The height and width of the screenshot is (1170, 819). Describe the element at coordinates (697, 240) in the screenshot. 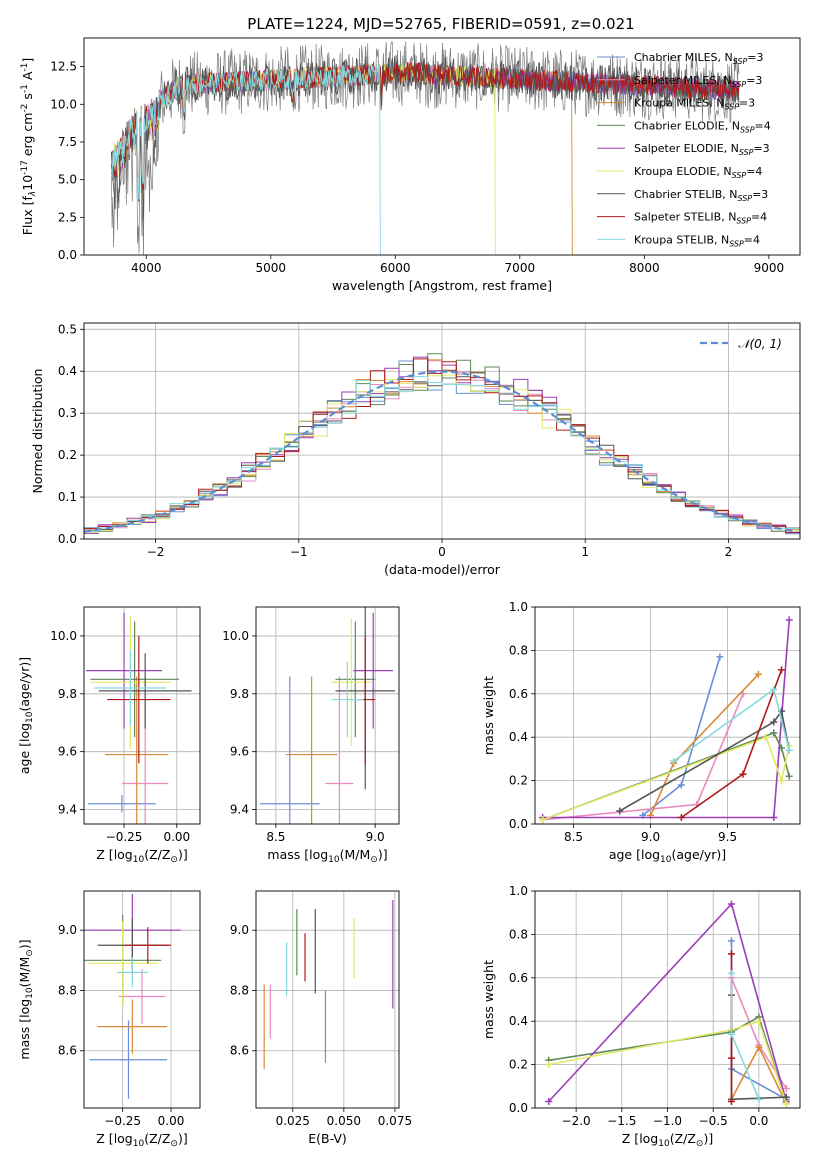

I see `legend-entry: Kroupa STELIB, NSSP=4` at that location.